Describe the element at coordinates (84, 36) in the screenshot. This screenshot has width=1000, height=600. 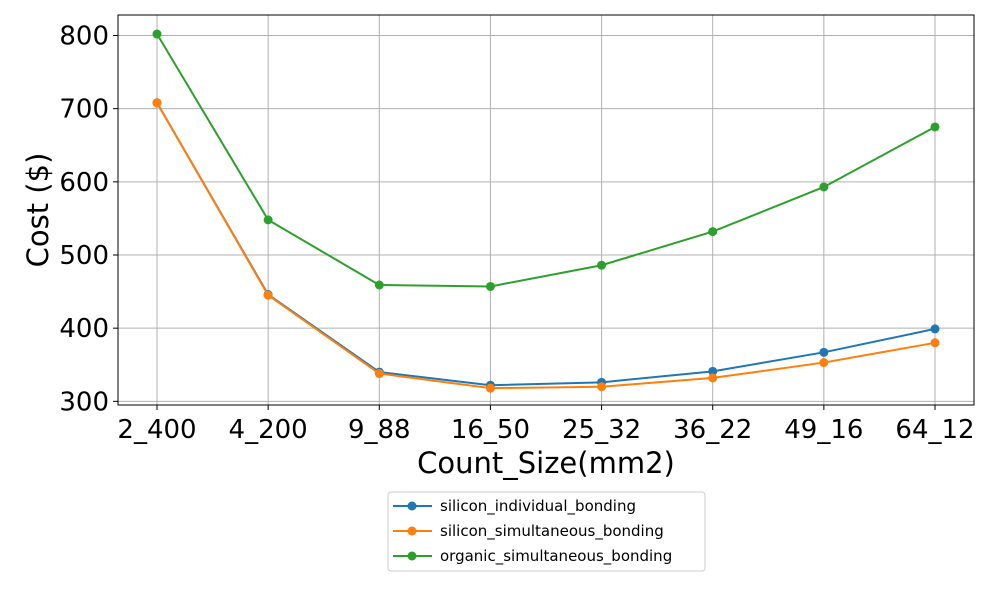
I see `y-tick-label: 800` at that location.